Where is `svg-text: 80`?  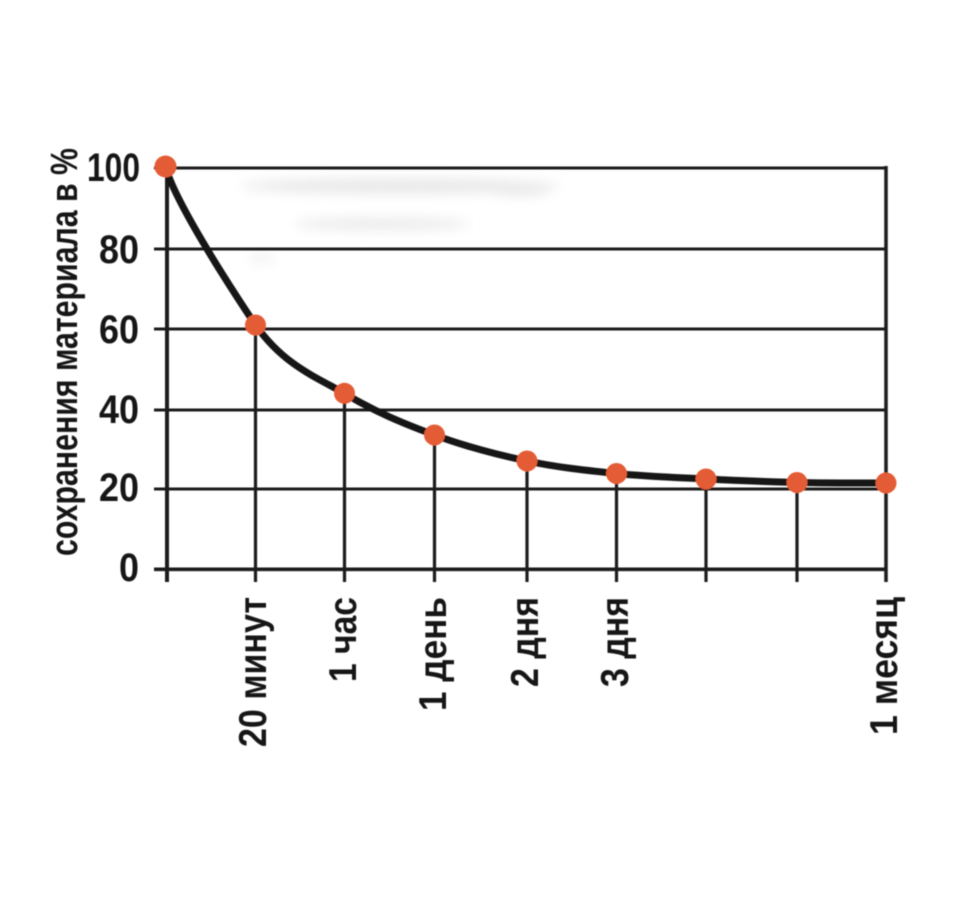 svg-text: 80 is located at coordinates (119, 250).